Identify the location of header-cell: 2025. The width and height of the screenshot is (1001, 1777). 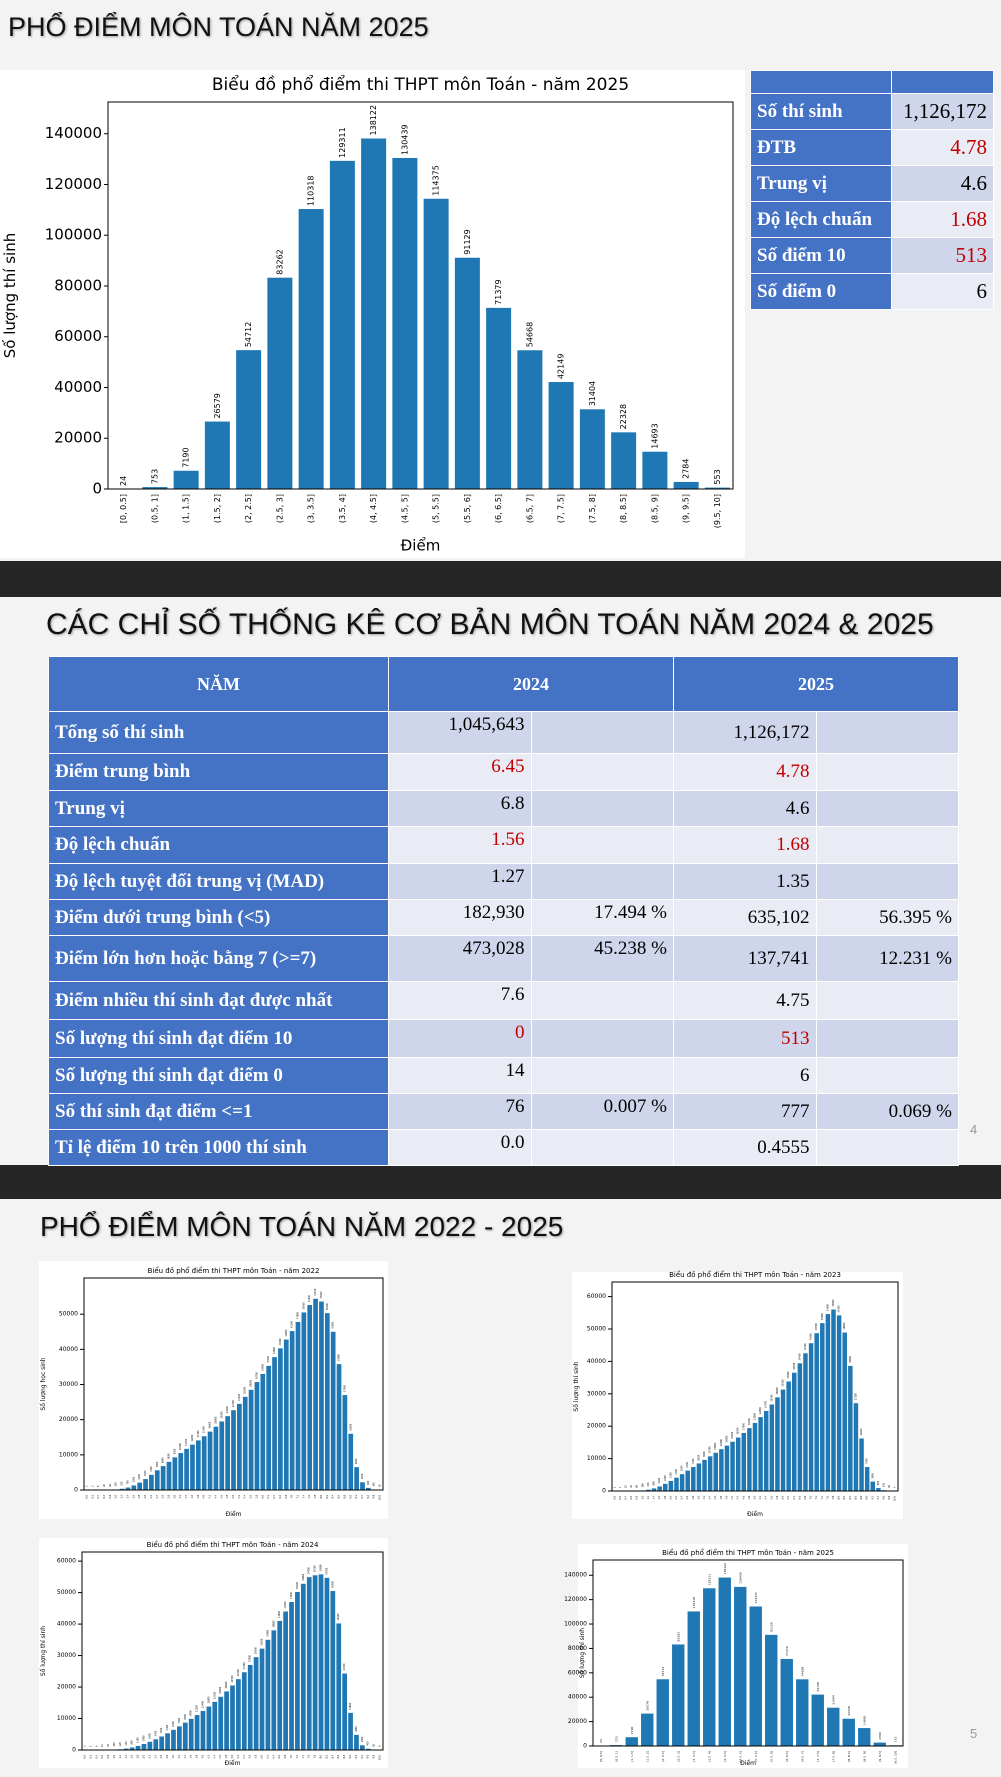
(816, 684).